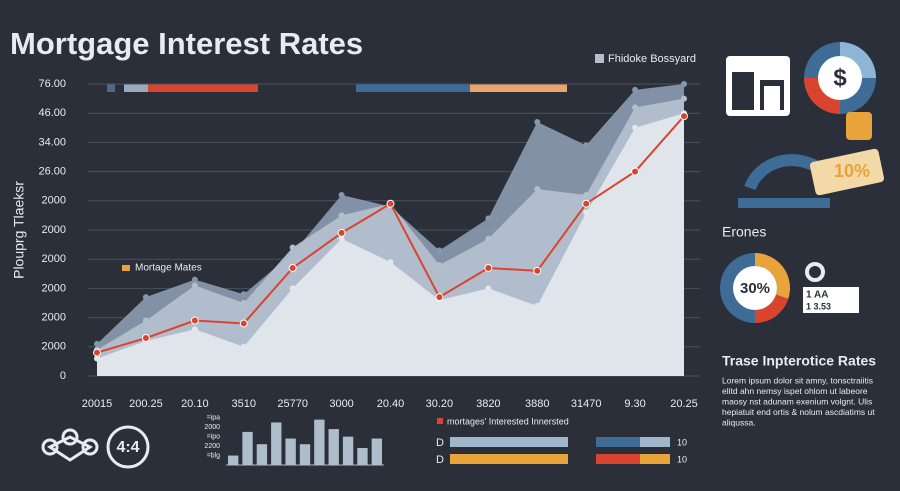  Describe the element at coordinates (52, 84) in the screenshot. I see `y-tick-label: 76.00` at that location.